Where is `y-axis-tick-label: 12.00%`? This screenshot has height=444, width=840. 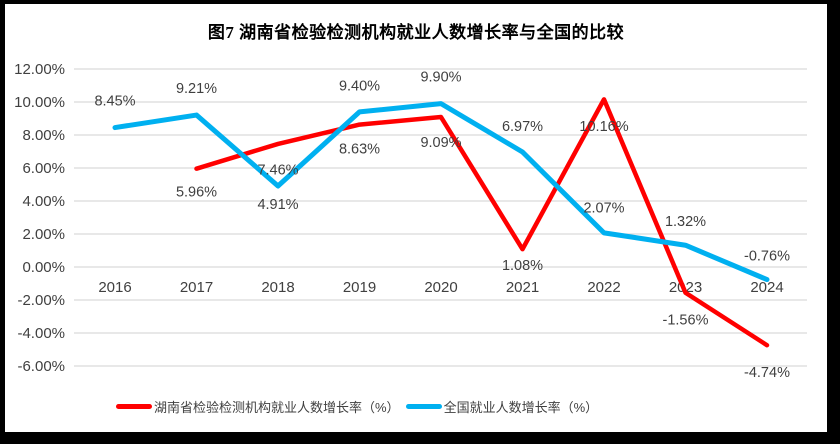 y-axis-tick-label: 12.00% is located at coordinates (39, 69).